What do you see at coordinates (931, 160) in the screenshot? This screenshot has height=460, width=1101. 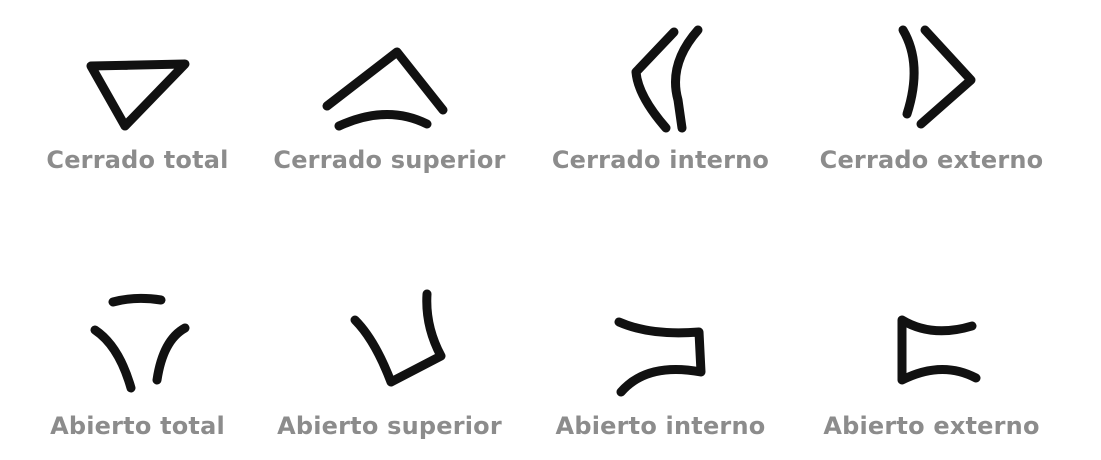 I see `shape-label: Cerrado externo` at bounding box center [931, 160].